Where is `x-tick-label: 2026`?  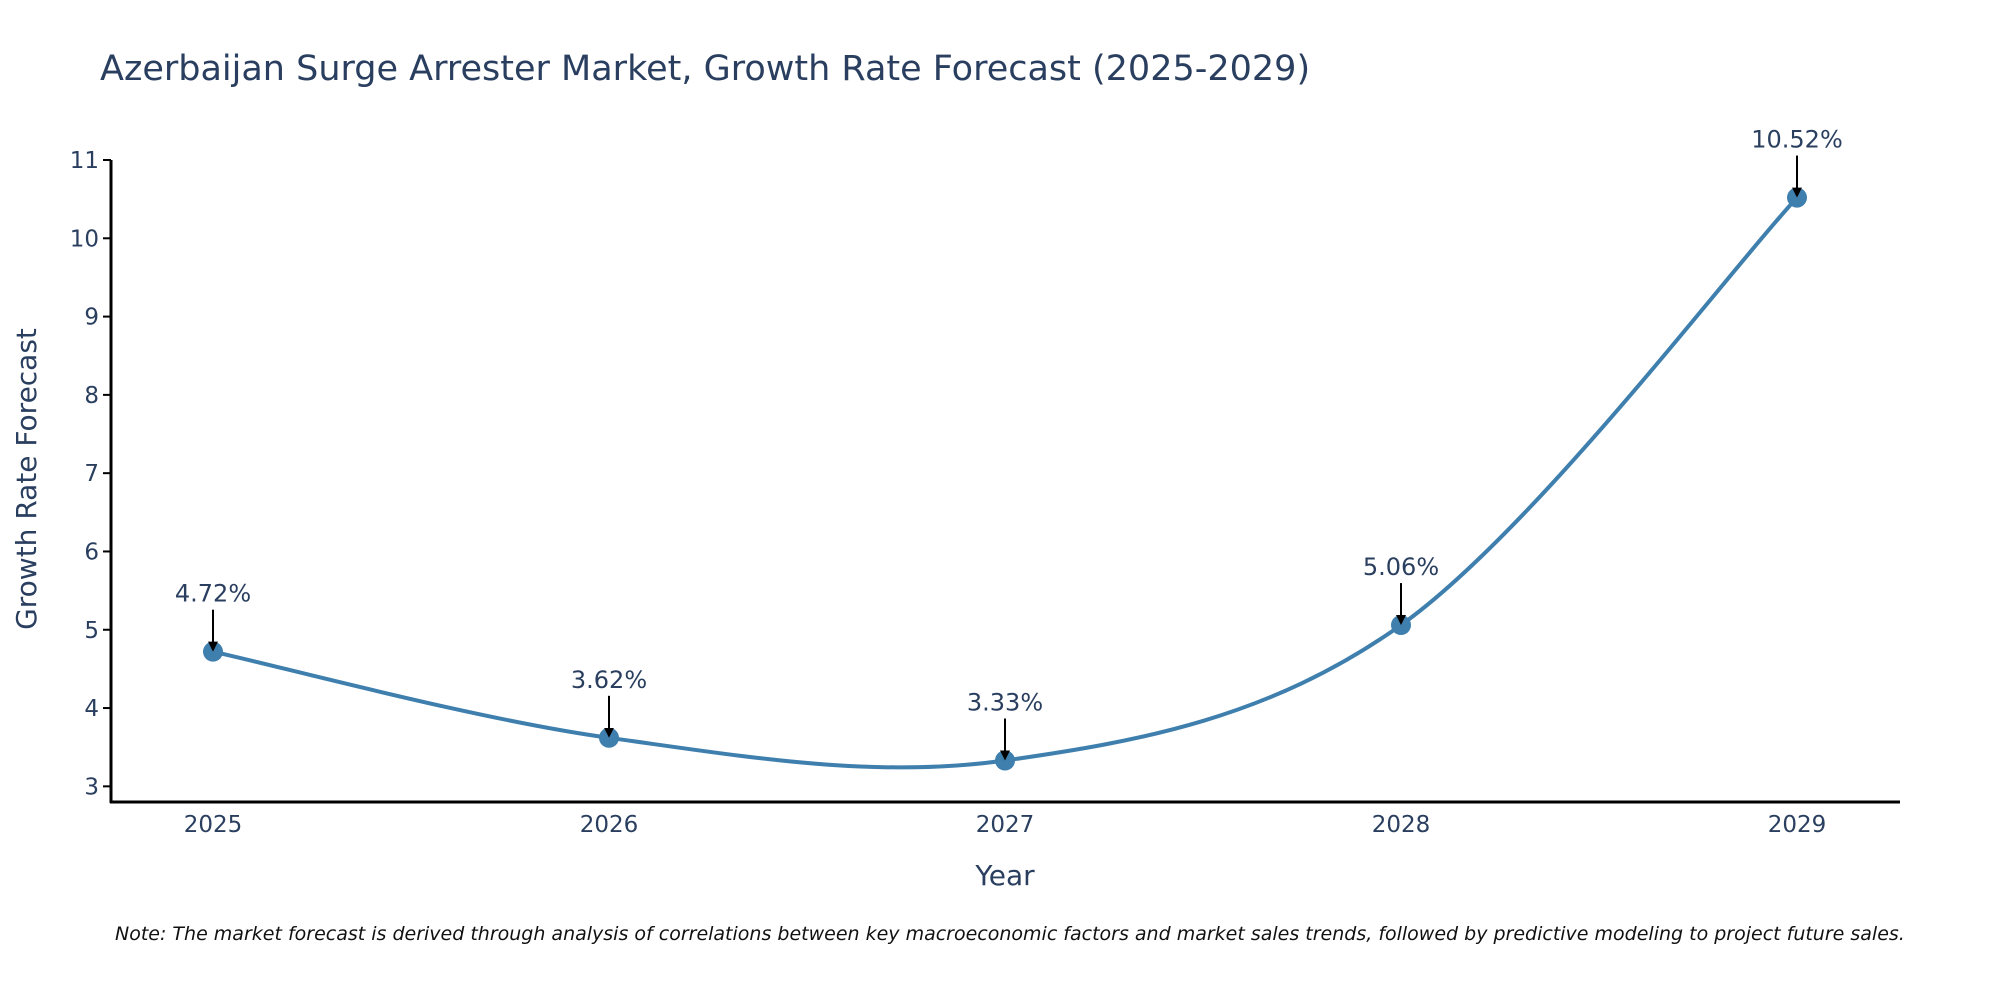 x-tick-label: 2026 is located at coordinates (609, 825).